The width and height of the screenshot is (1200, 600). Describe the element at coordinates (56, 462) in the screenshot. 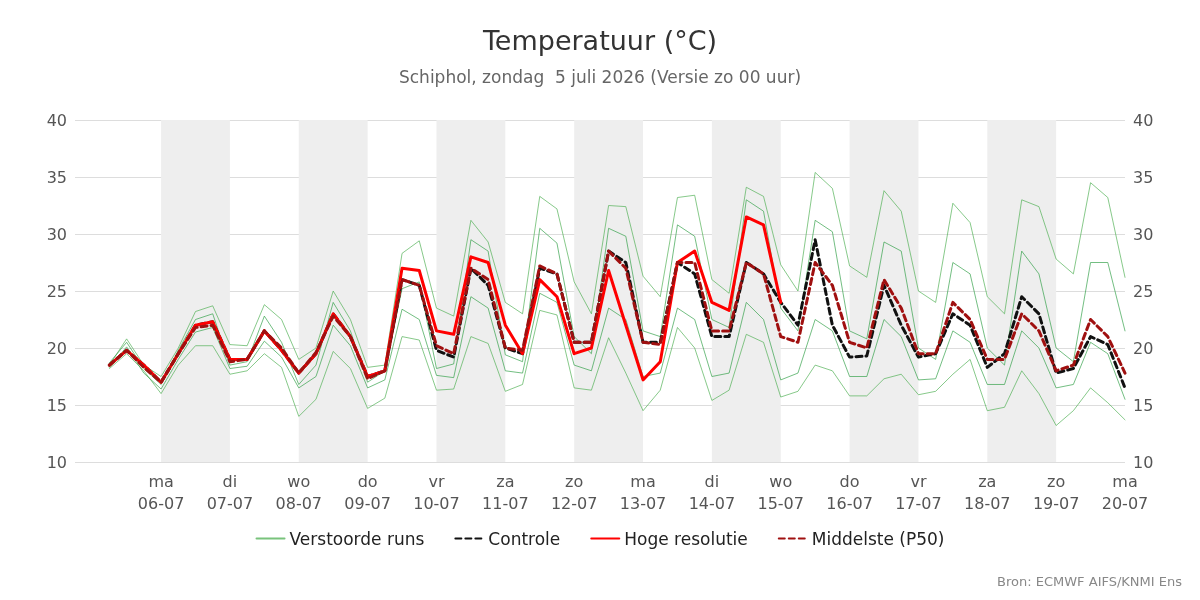

I see `y-tick-label: 10` at that location.